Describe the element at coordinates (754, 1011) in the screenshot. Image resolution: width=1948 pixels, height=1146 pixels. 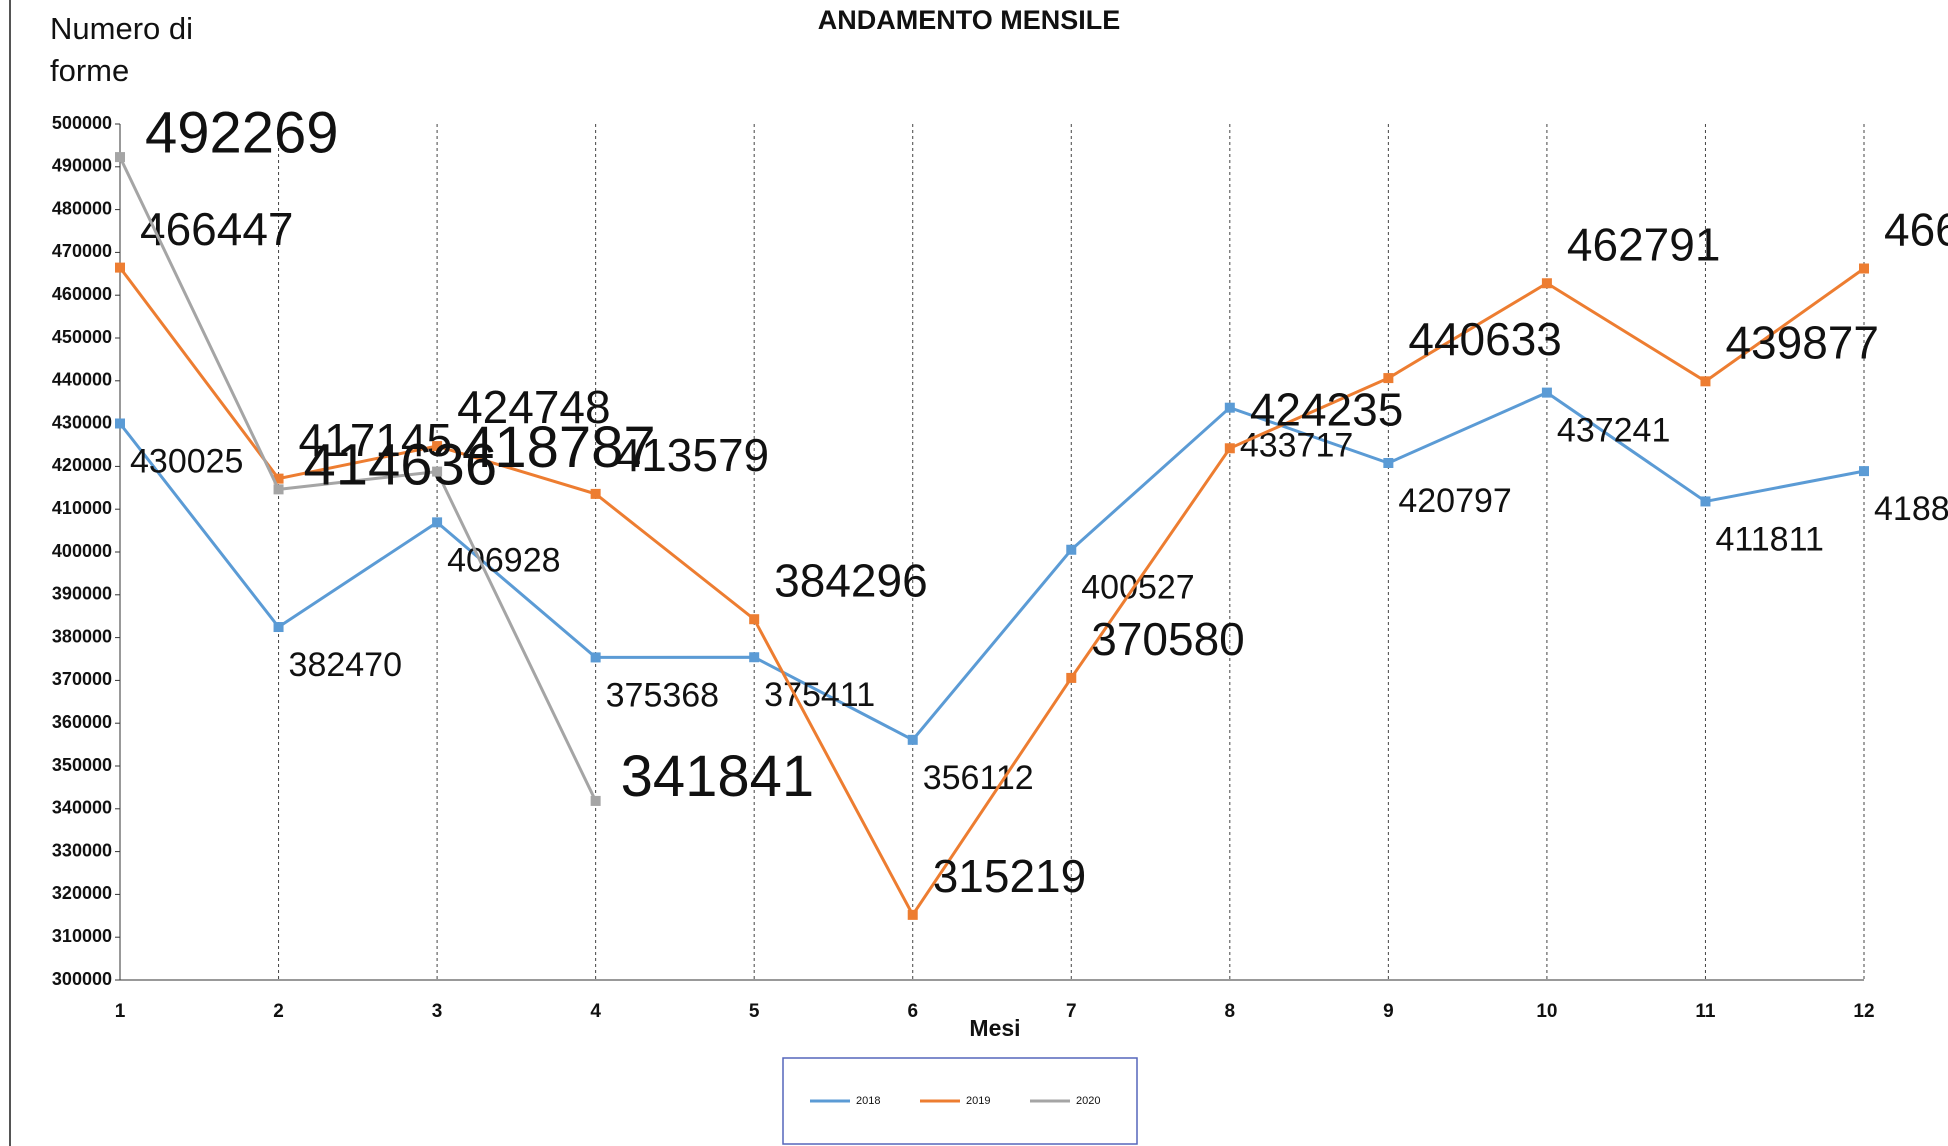
I see `x-tick-label: 5` at that location.